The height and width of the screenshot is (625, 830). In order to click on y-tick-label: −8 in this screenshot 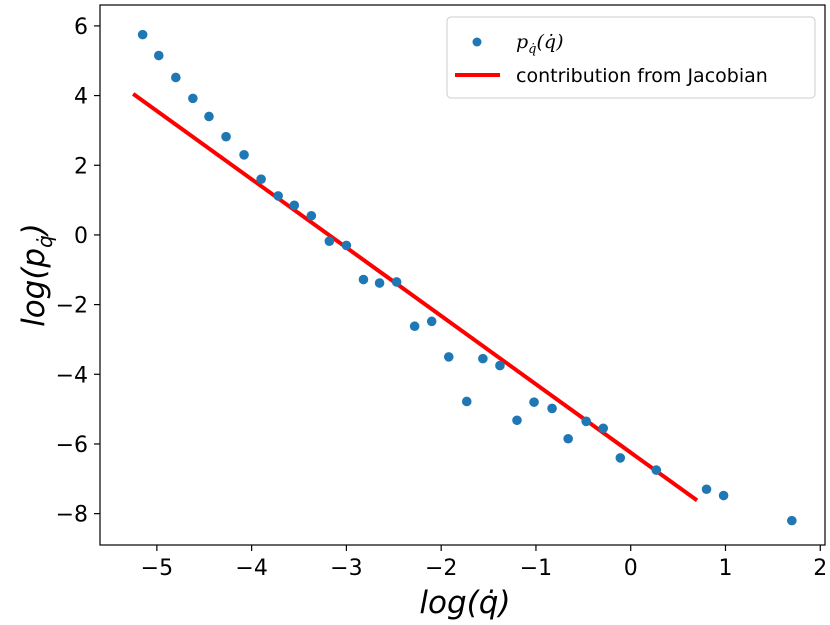, I will do `click(72, 515)`.